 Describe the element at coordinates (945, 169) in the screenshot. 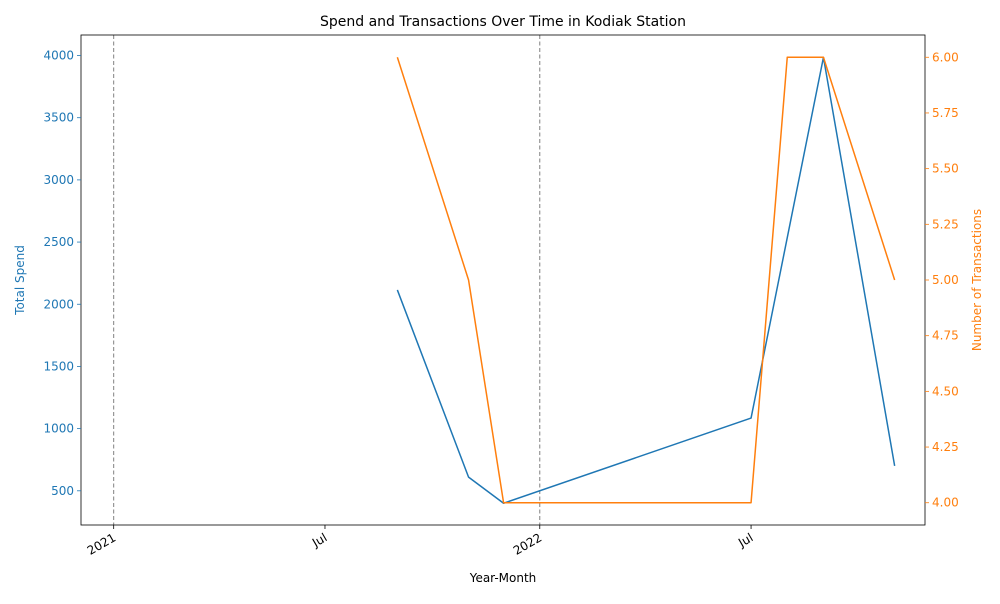

I see `y-right-tick-label: 5.50` at that location.